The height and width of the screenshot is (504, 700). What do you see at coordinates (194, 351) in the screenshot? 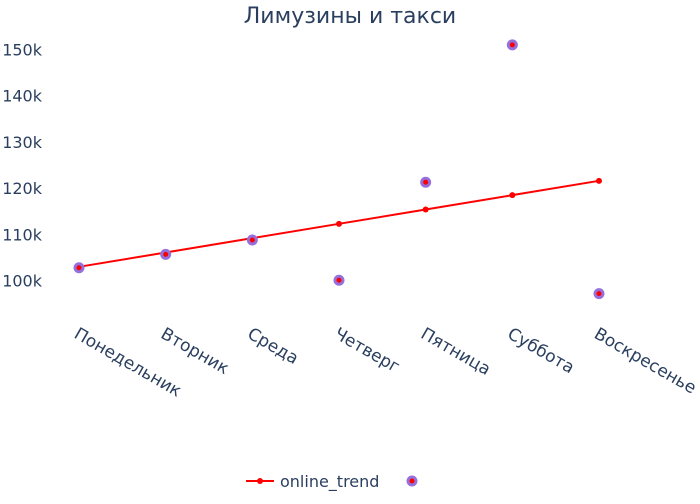
I see `x-tick-label: Вторник` at bounding box center [194, 351].